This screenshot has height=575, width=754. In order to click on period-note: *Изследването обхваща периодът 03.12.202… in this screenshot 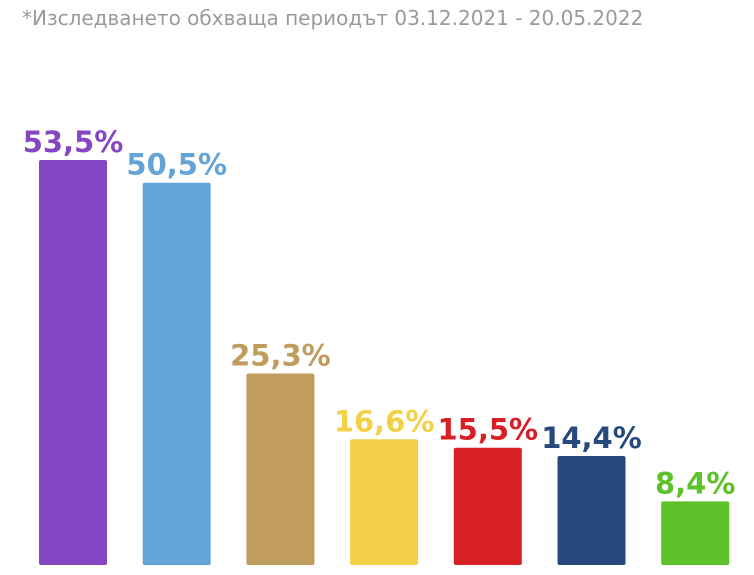, I will do `click(333, 18)`.